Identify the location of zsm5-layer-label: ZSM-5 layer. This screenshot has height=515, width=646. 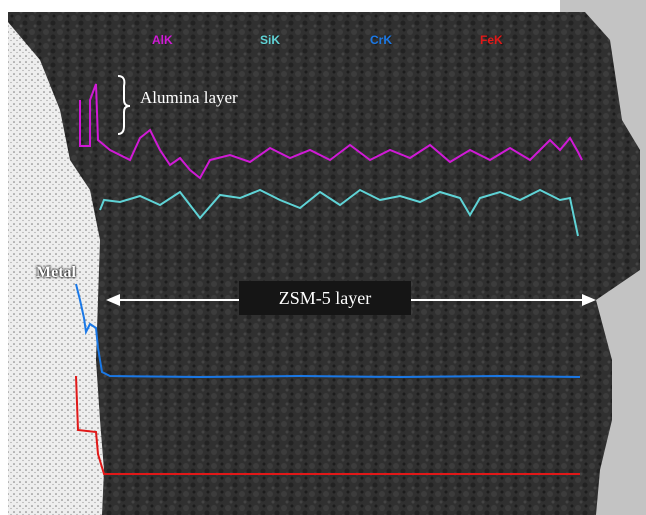
(325, 298).